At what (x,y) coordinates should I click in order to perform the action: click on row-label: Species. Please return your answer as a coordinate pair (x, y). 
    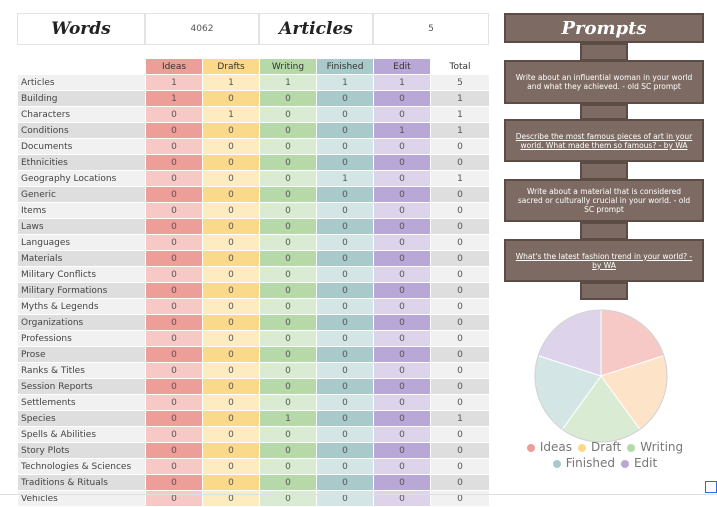
    Looking at the image, I should click on (81, 418).